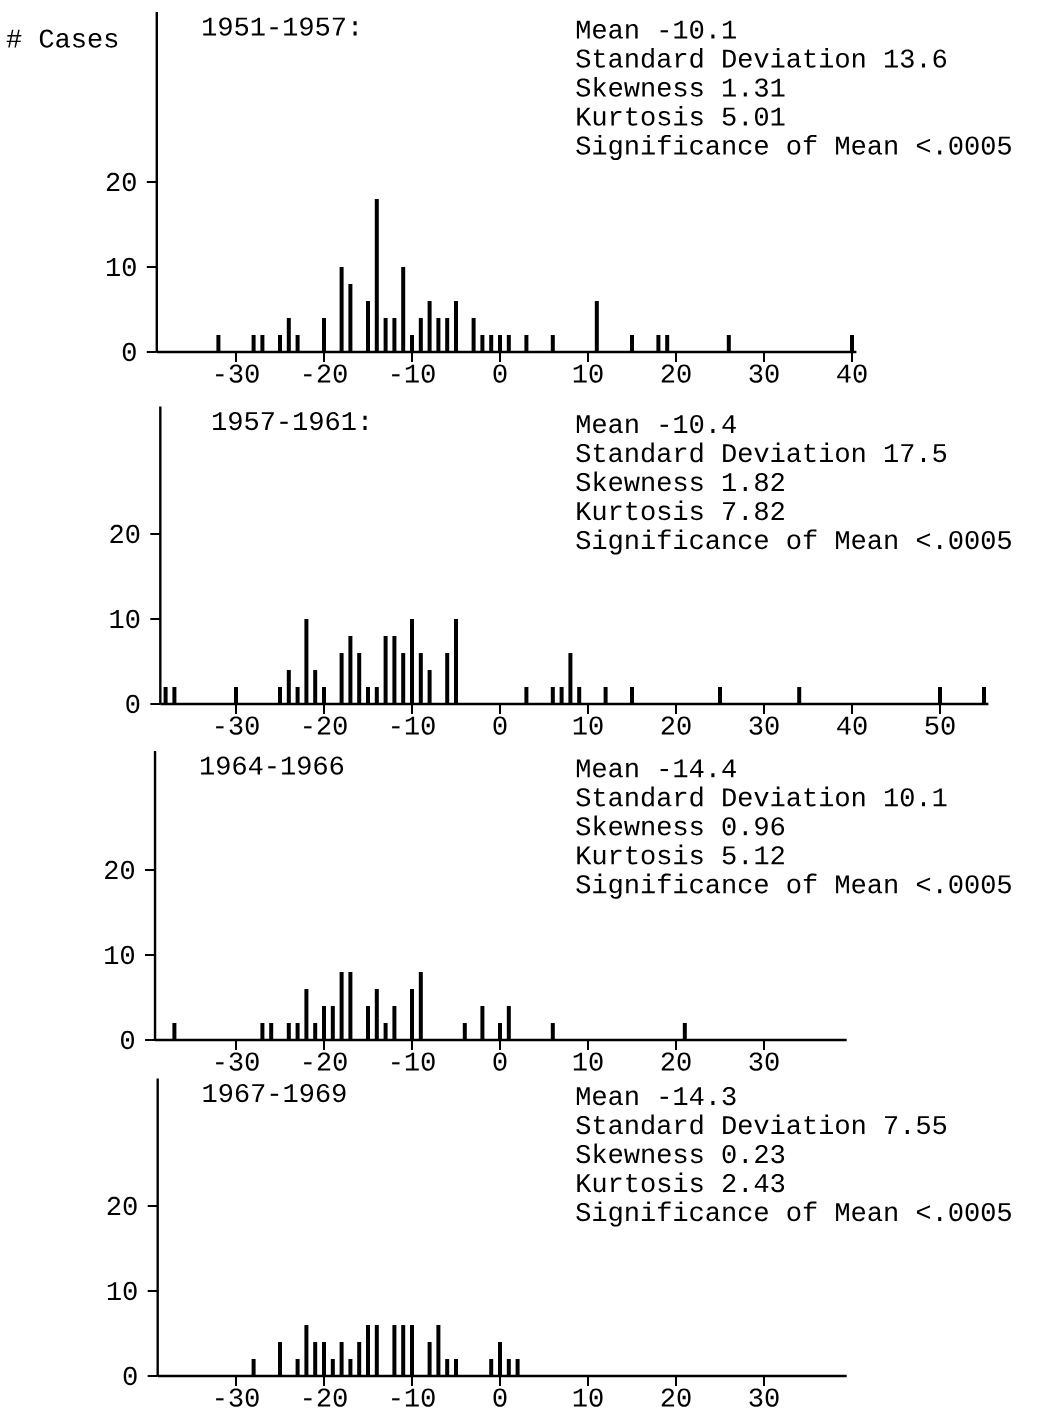 This screenshot has height=1424, width=1050. What do you see at coordinates (761, 796) in the screenshot?
I see `annotation: Standard Deviation 10.1` at bounding box center [761, 796].